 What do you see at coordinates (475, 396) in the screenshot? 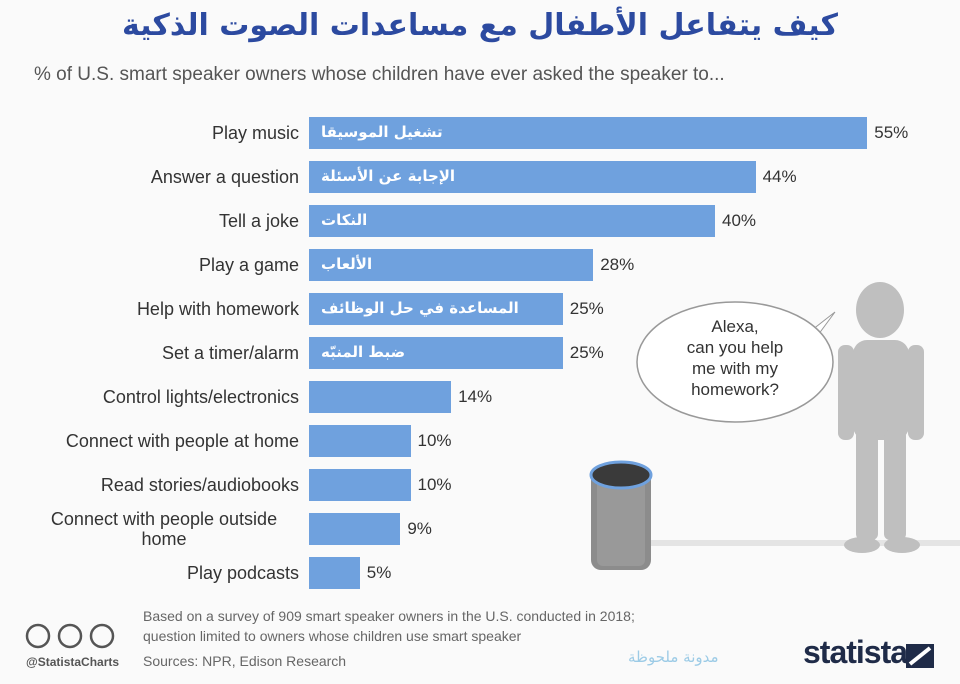
I see `value-label: 14%` at bounding box center [475, 396].